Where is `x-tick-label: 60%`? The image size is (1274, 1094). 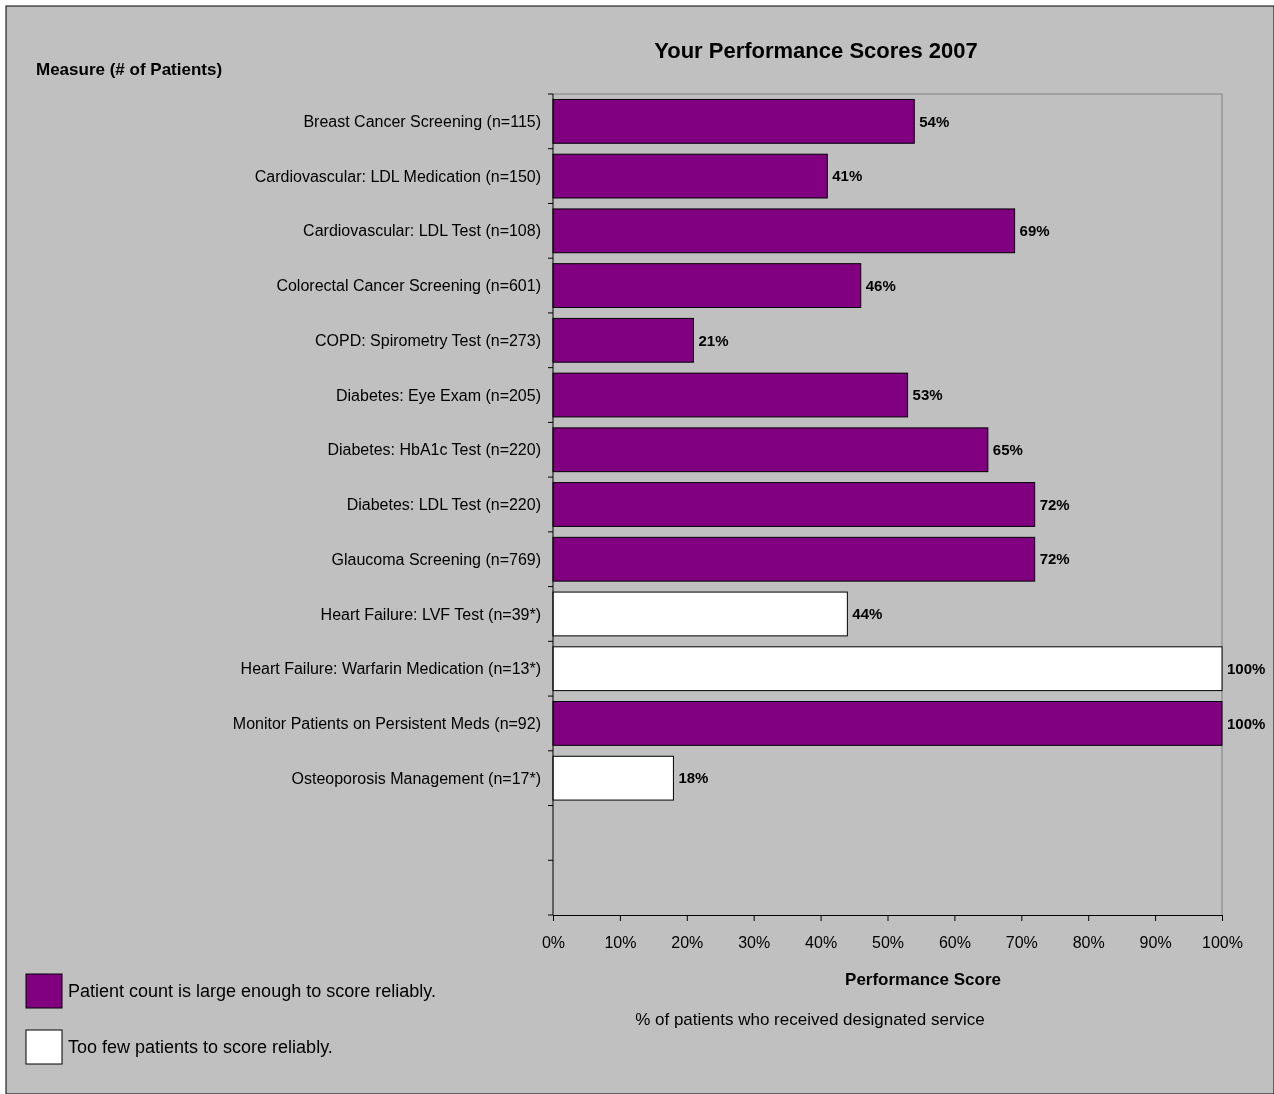 x-tick-label: 60% is located at coordinates (954, 942).